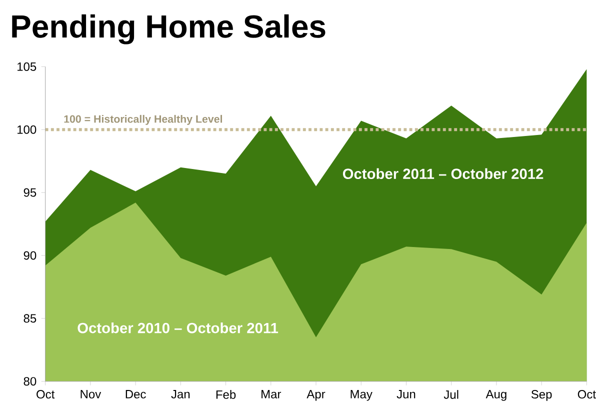  What do you see at coordinates (178, 328) in the screenshot?
I see `series-label: October 2010 – October 2011` at bounding box center [178, 328].